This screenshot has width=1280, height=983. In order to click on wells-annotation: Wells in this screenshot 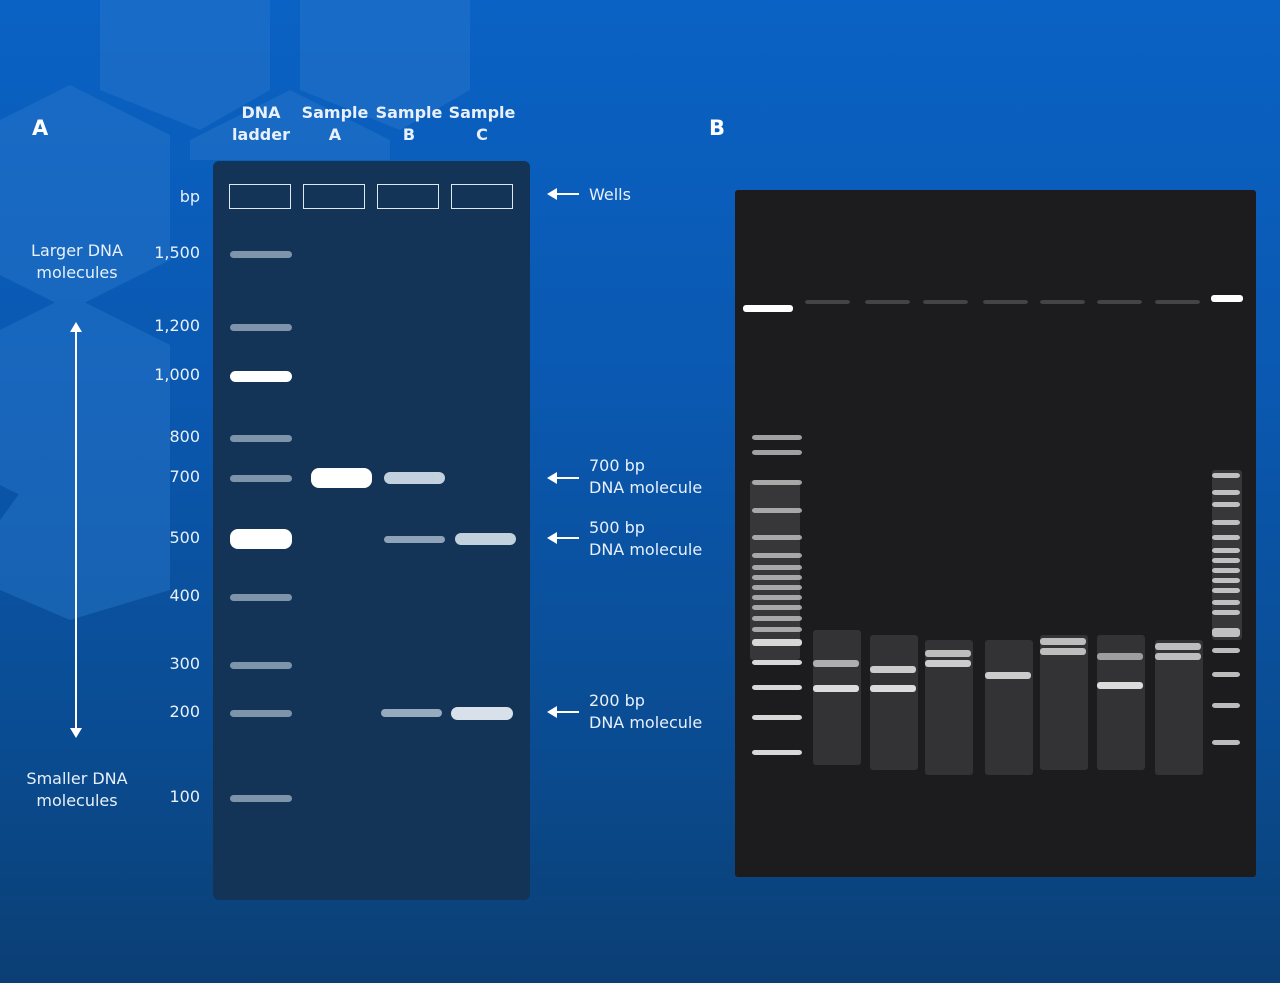, I will do `click(610, 194)`.